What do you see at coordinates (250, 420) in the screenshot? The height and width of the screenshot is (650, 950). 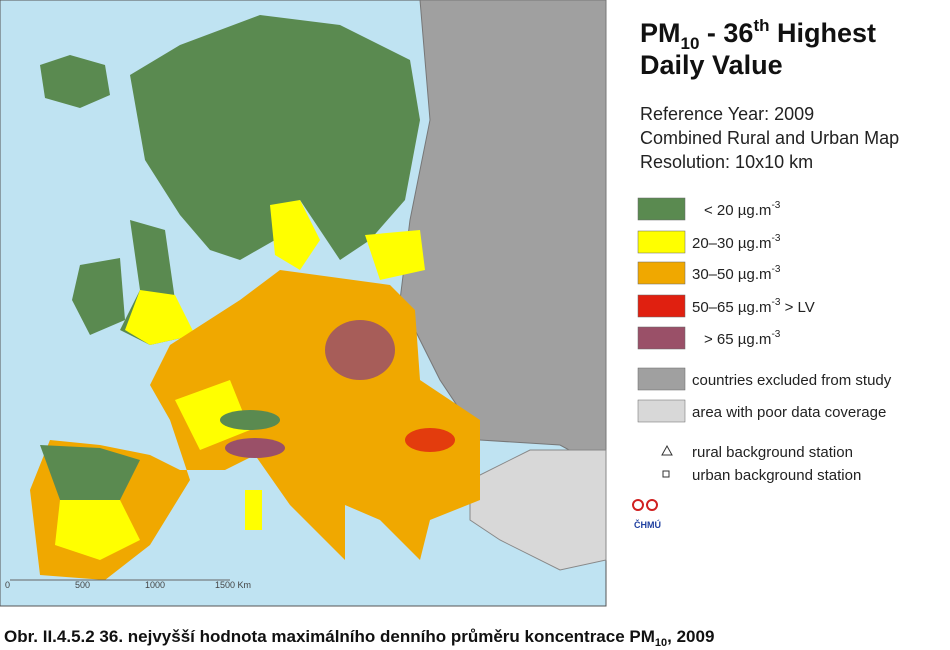 I see `alps` at bounding box center [250, 420].